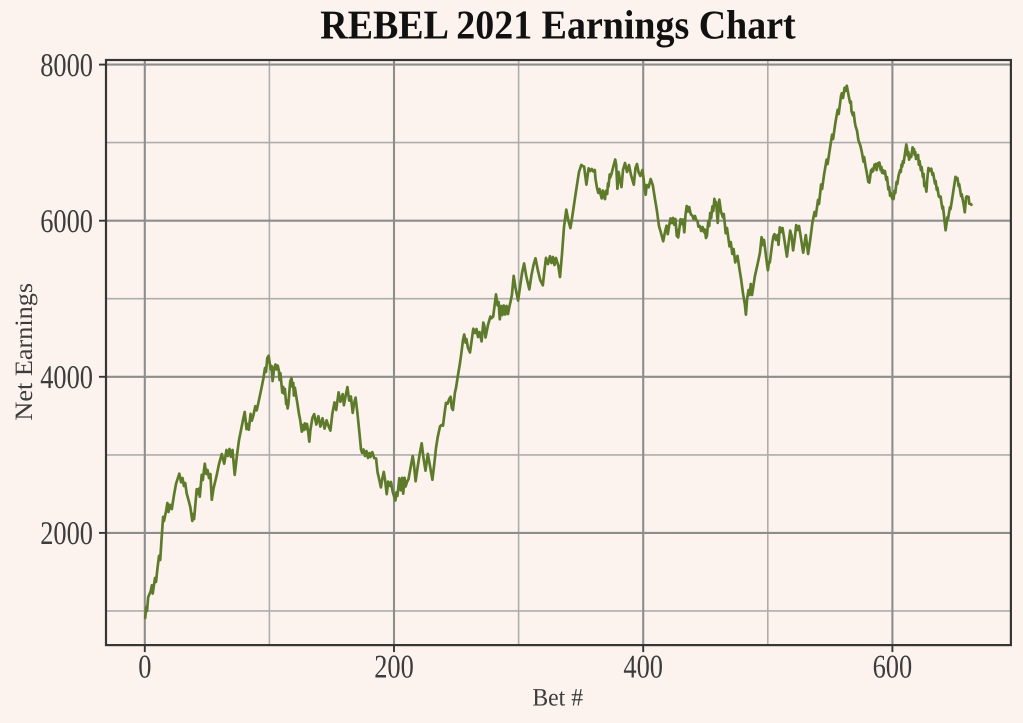 The height and width of the screenshot is (723, 1023). Describe the element at coordinates (394, 668) in the screenshot. I see `svg-text: 200` at that location.